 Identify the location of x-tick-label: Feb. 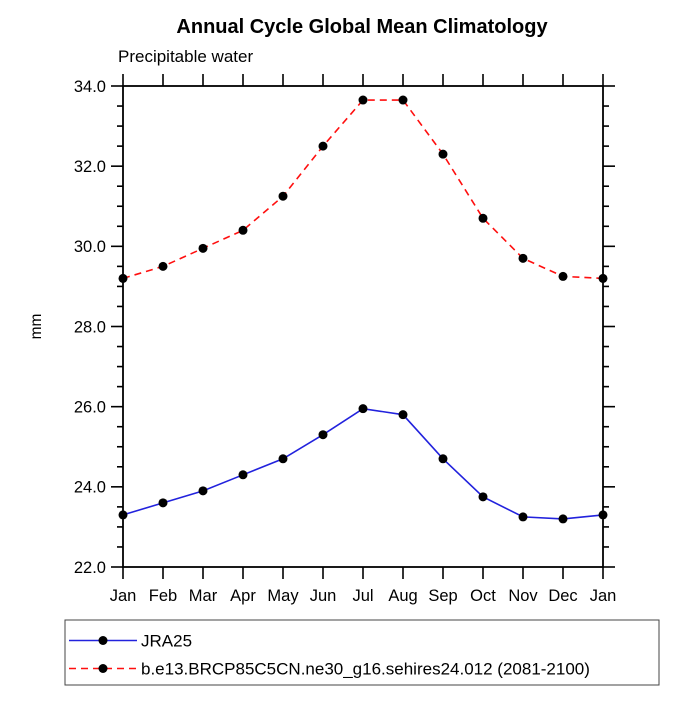
(163, 596).